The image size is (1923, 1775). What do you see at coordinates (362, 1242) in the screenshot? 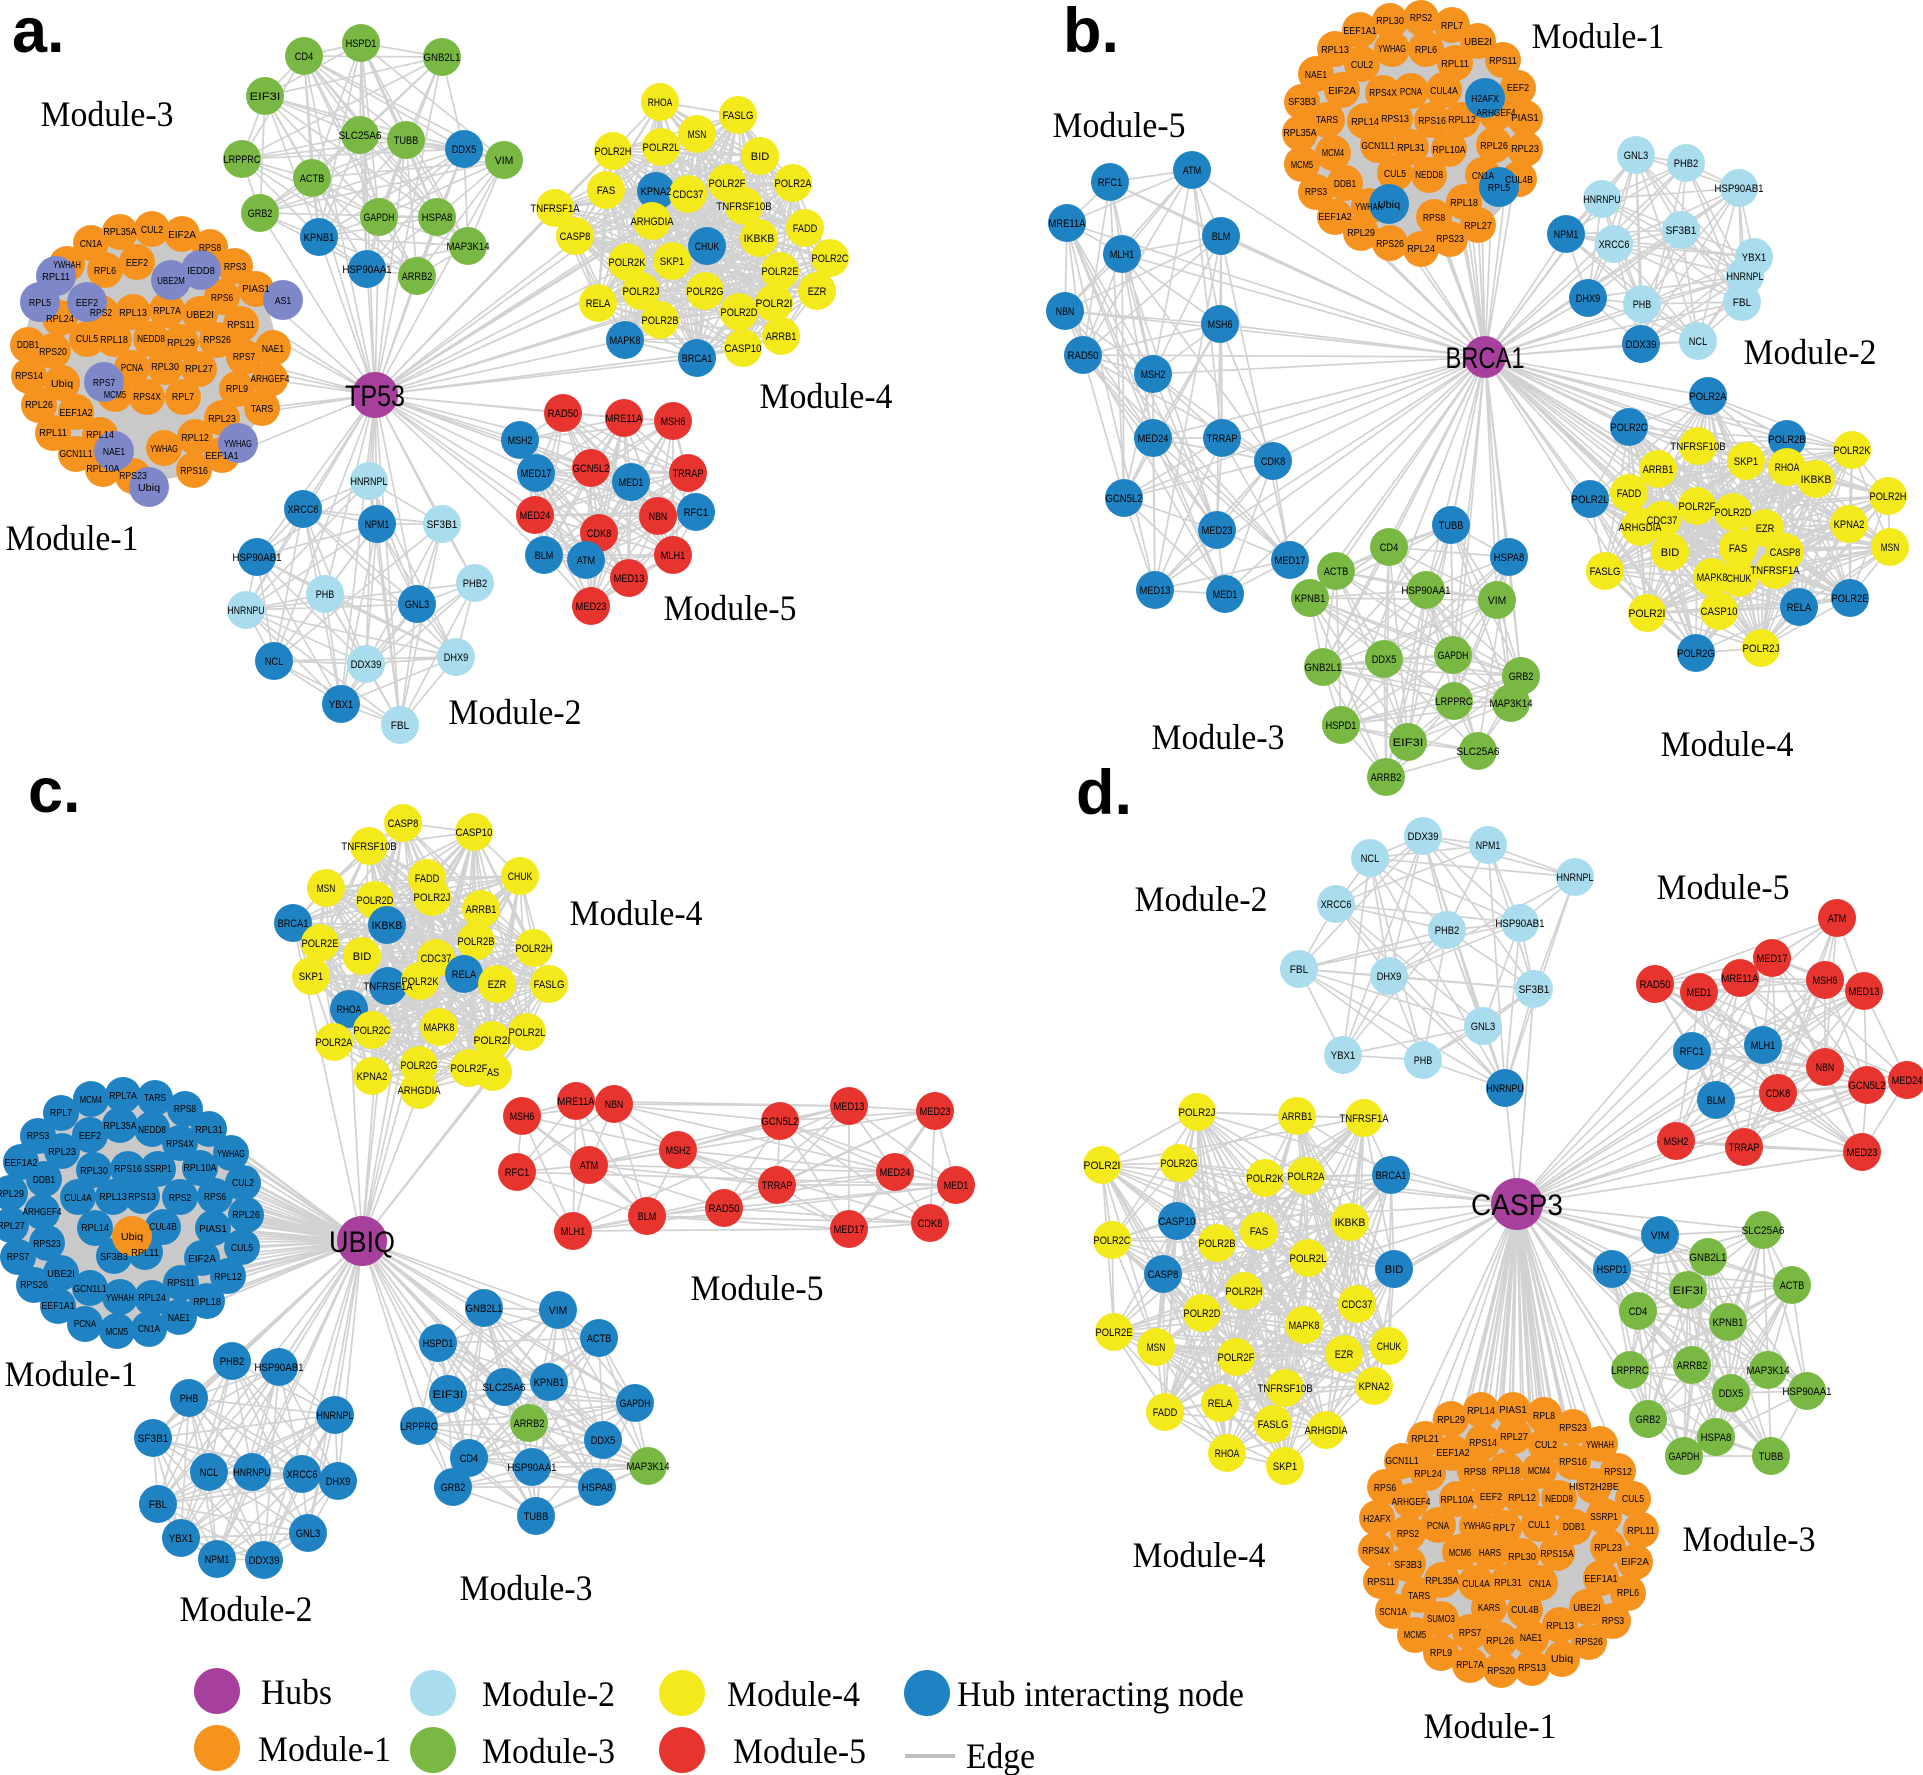
I see `svg-text: UBIQ` at bounding box center [362, 1242].